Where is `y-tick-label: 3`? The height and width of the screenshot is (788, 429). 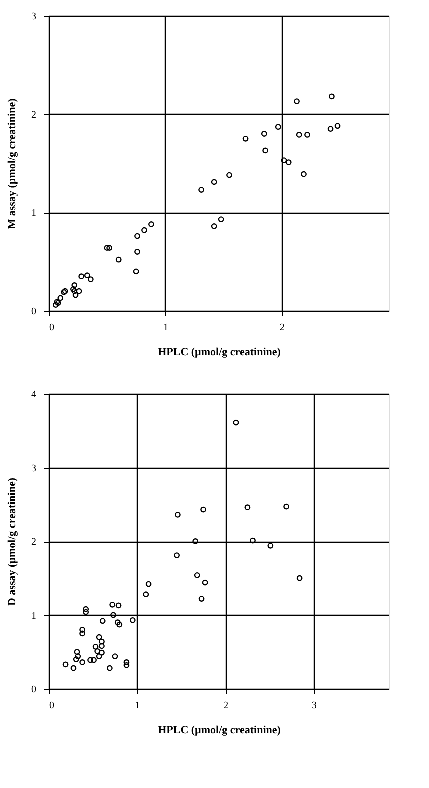 y-tick-label: 3 is located at coordinates (34, 17).